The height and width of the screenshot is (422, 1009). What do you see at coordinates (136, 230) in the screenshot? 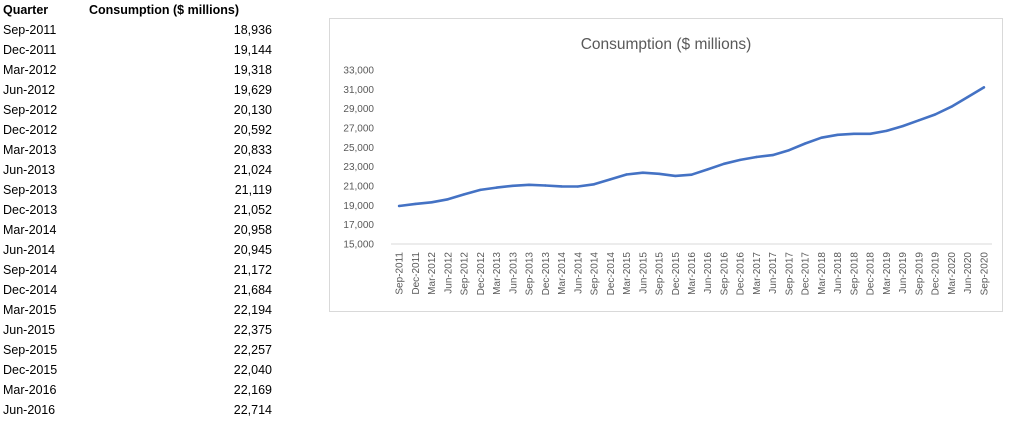
I see `table-row: Mar-2014 20,958` at bounding box center [136, 230].